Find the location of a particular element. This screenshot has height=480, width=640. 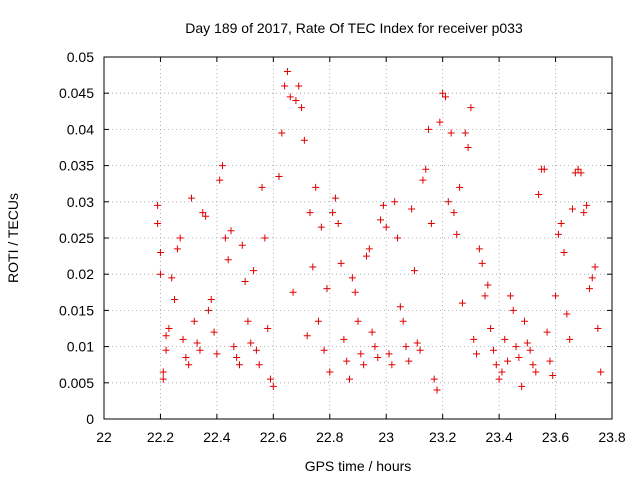

y-tick-label: 0.005 is located at coordinates (76, 383).